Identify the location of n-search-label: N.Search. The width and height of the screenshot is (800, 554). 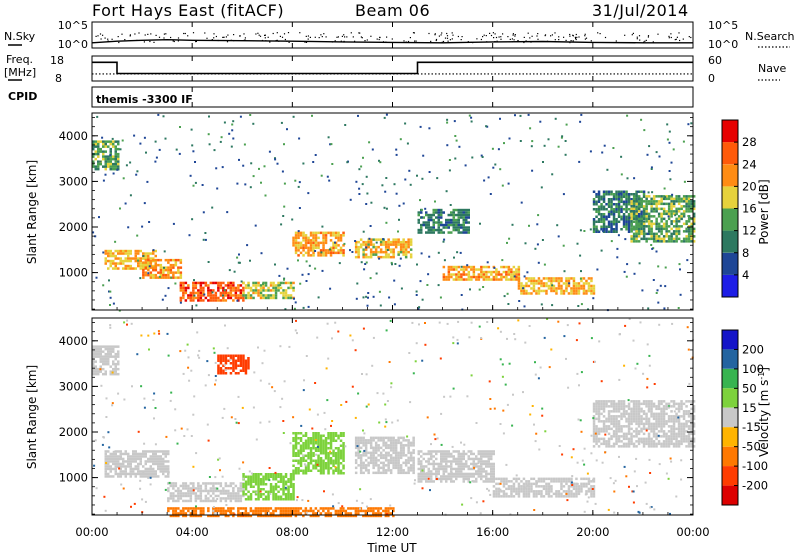
(770, 36).